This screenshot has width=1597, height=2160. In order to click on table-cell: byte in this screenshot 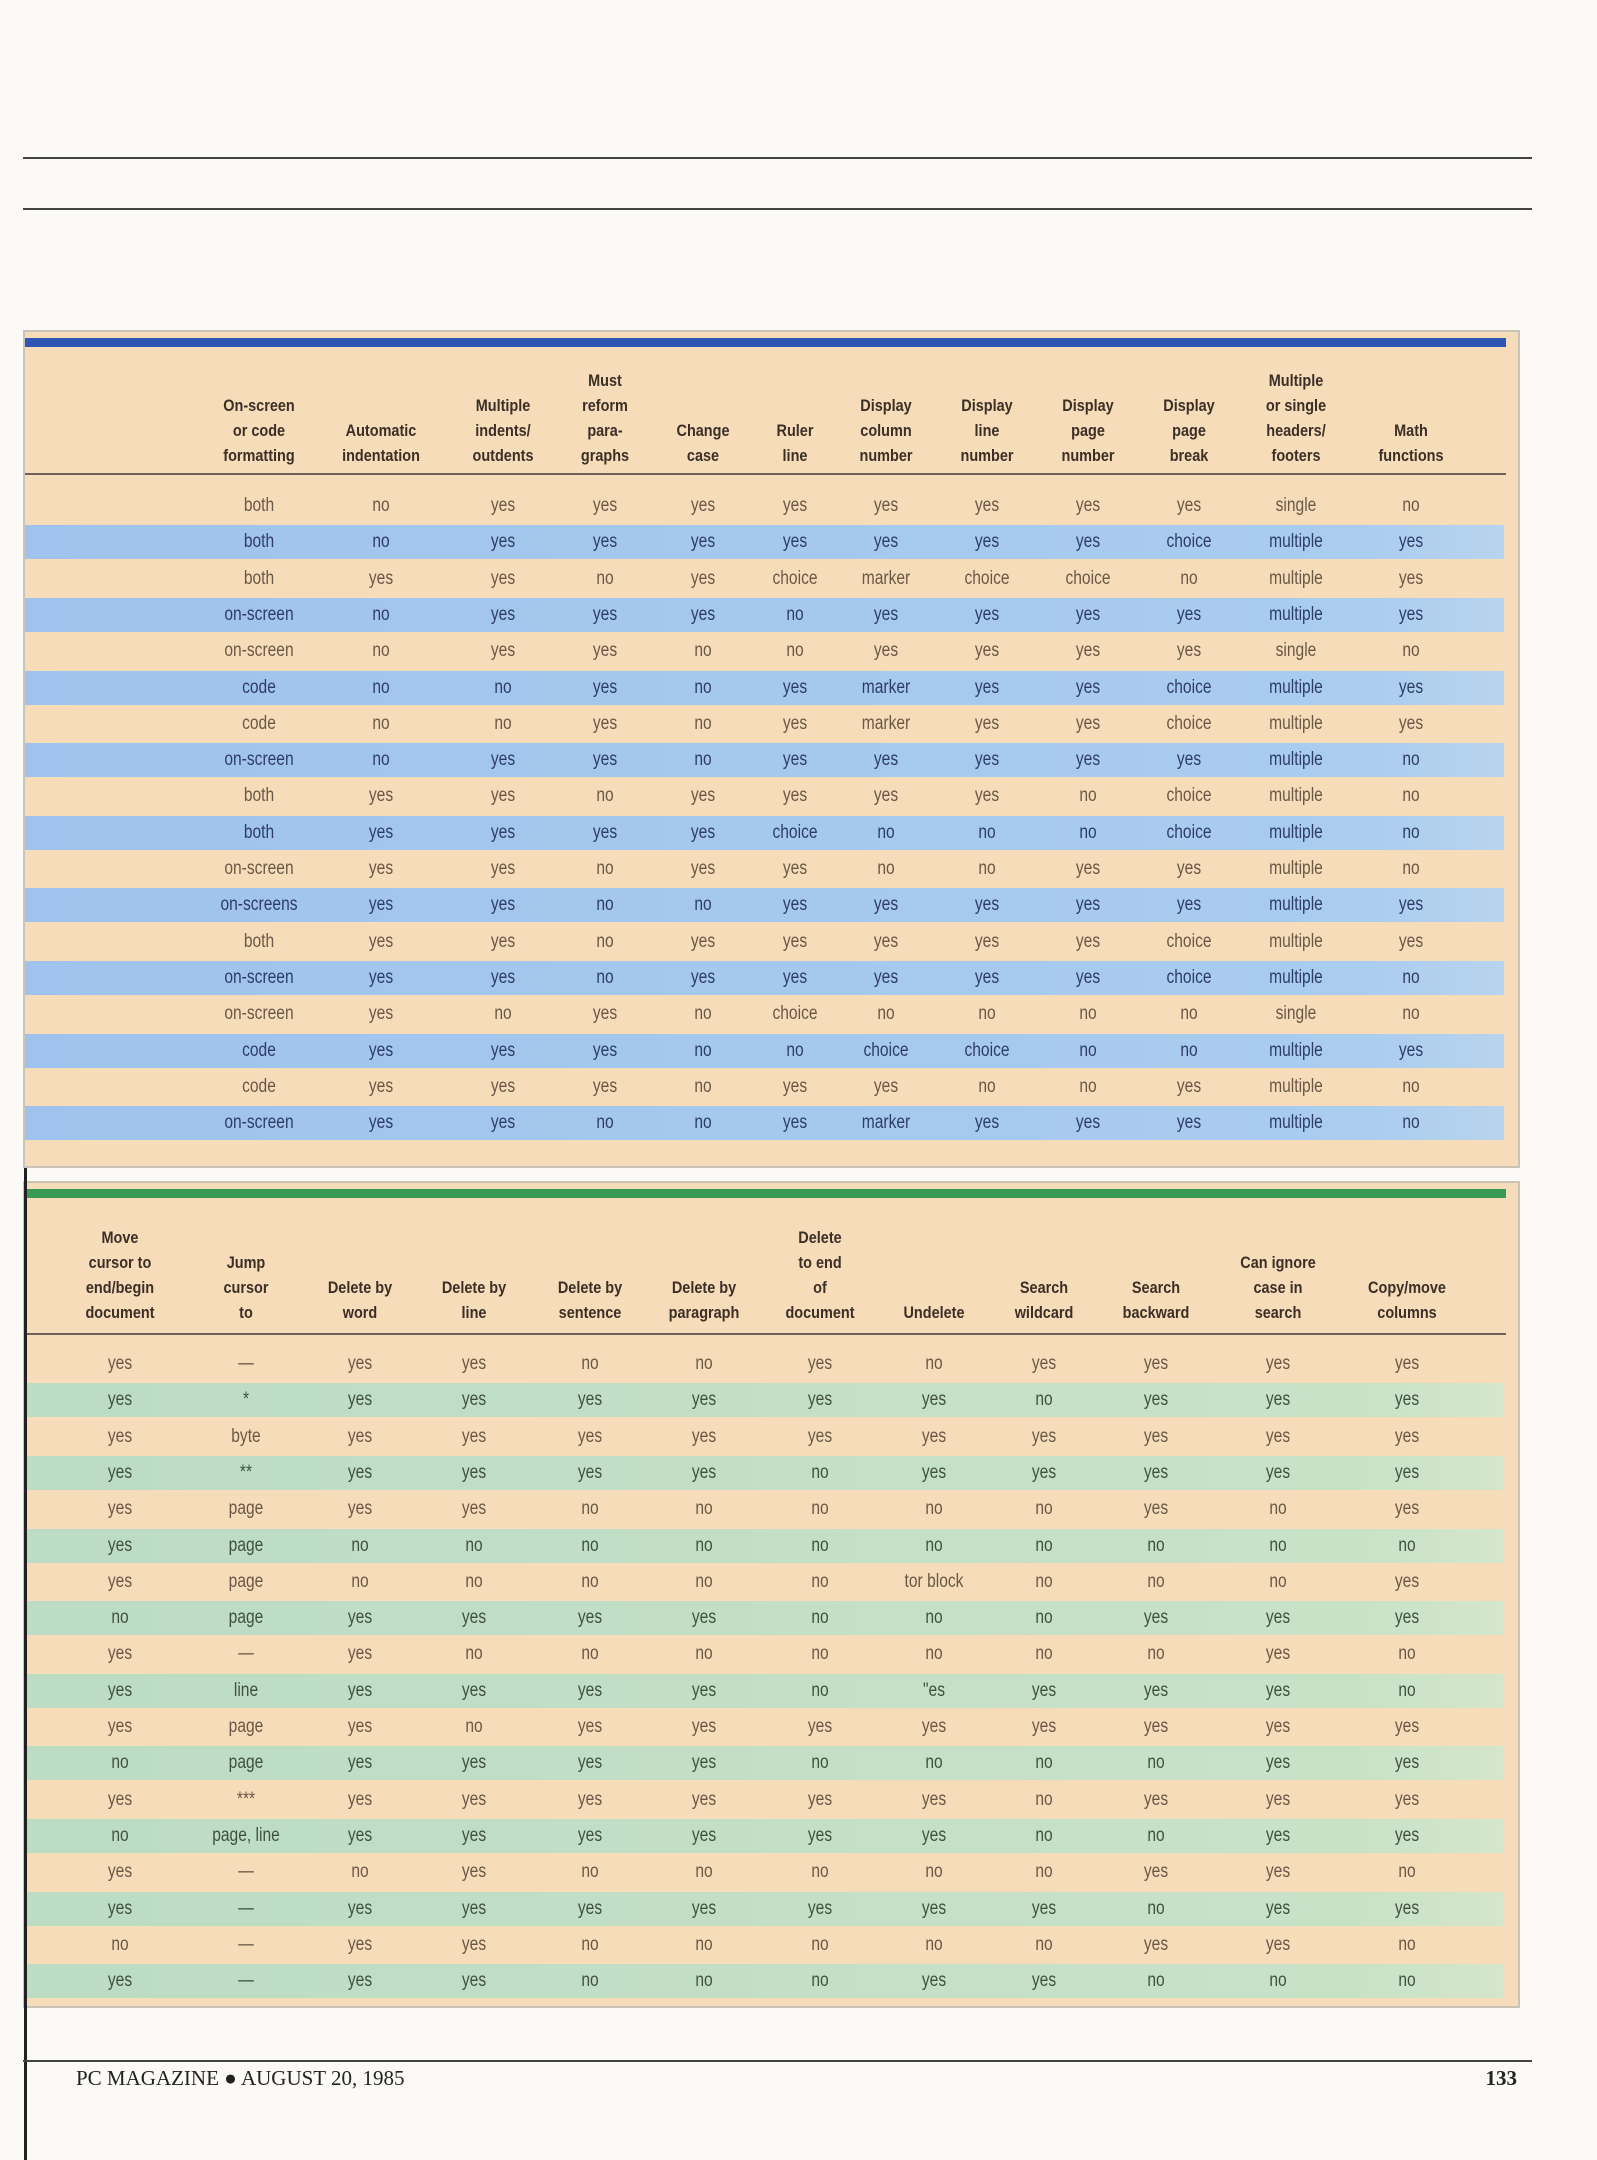, I will do `click(246, 1436)`.